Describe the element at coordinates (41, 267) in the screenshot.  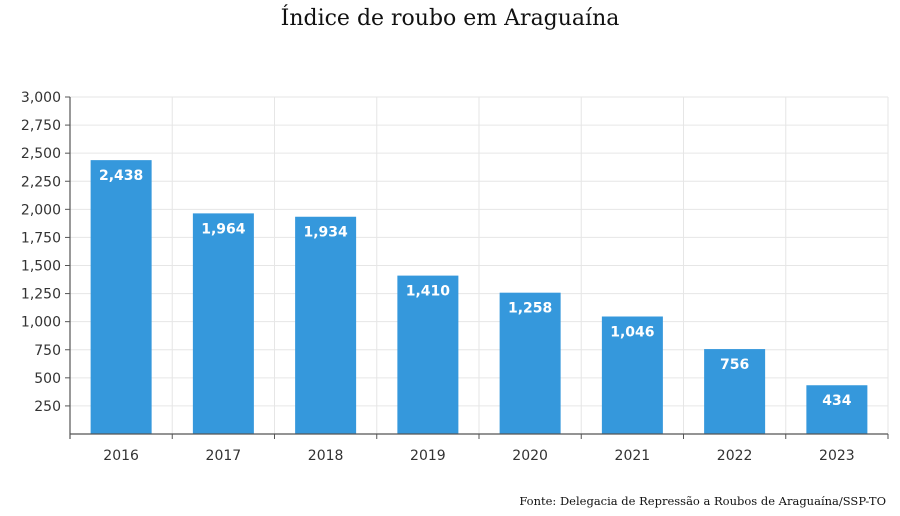
I see `y-tick-label: 1,500` at that location.